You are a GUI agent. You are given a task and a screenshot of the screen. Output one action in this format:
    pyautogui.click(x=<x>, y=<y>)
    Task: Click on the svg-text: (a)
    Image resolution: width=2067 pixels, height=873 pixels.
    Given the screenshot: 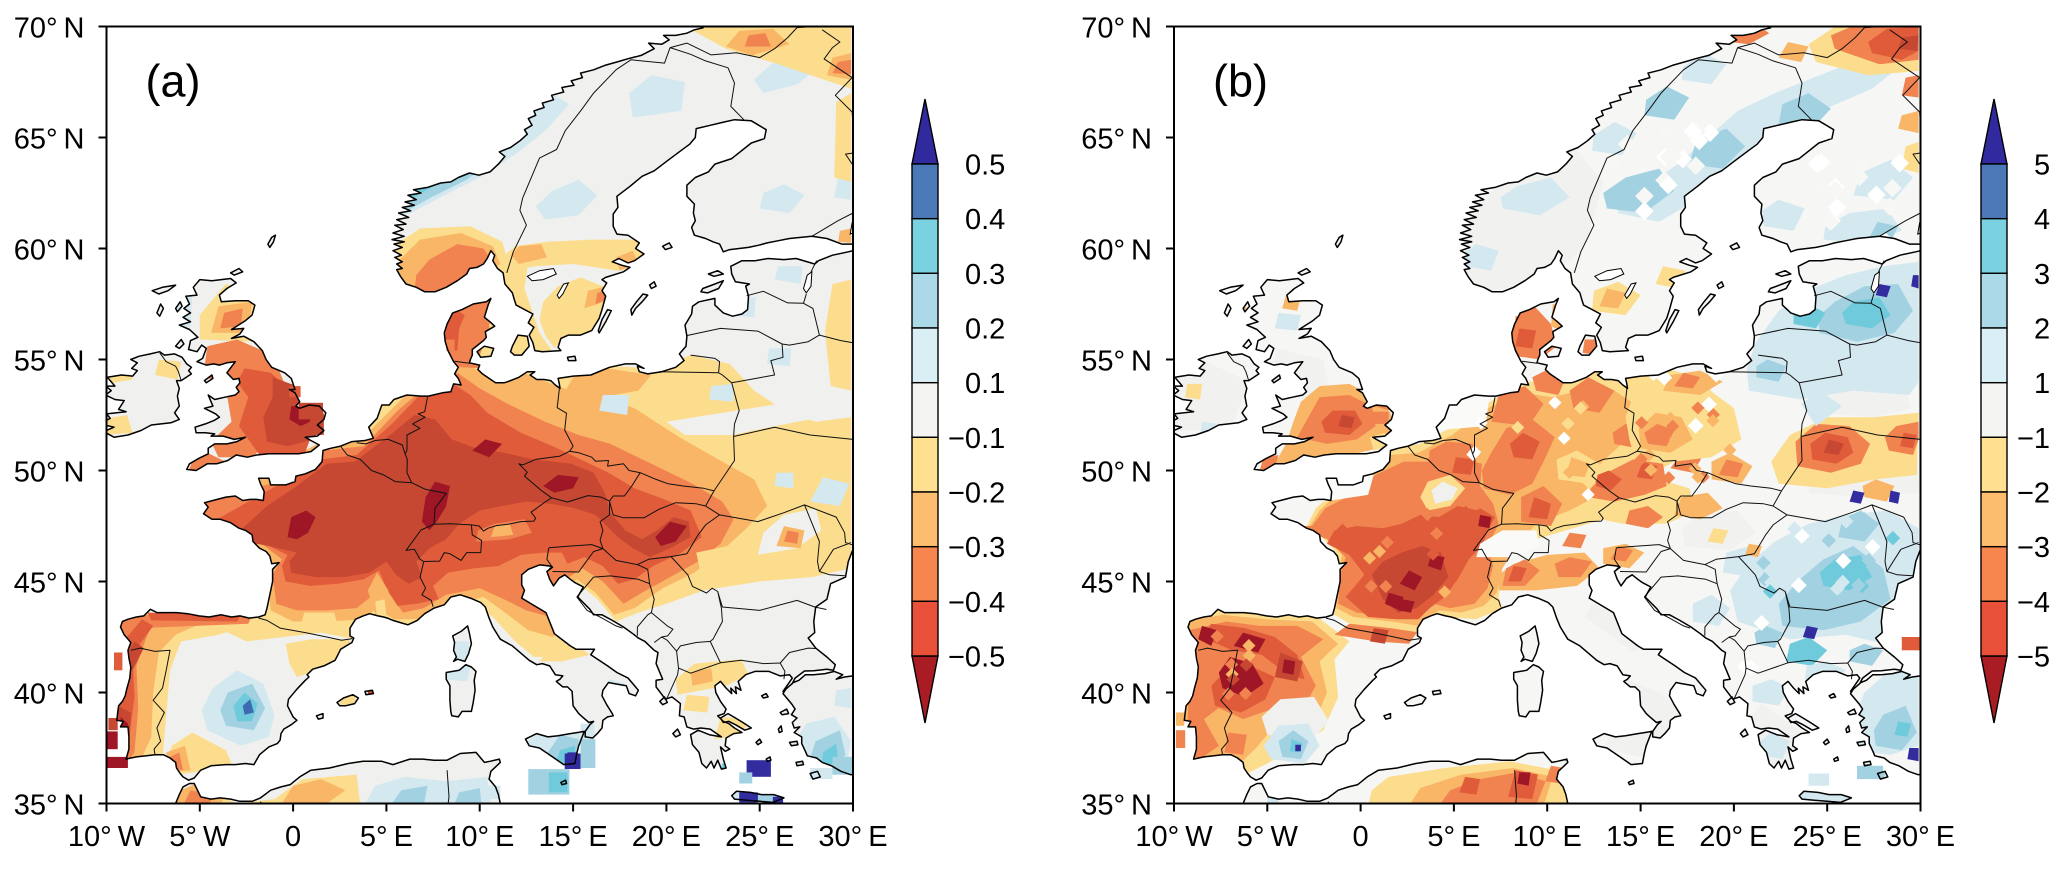 What is the action you would take?
    pyautogui.click(x=173, y=81)
    